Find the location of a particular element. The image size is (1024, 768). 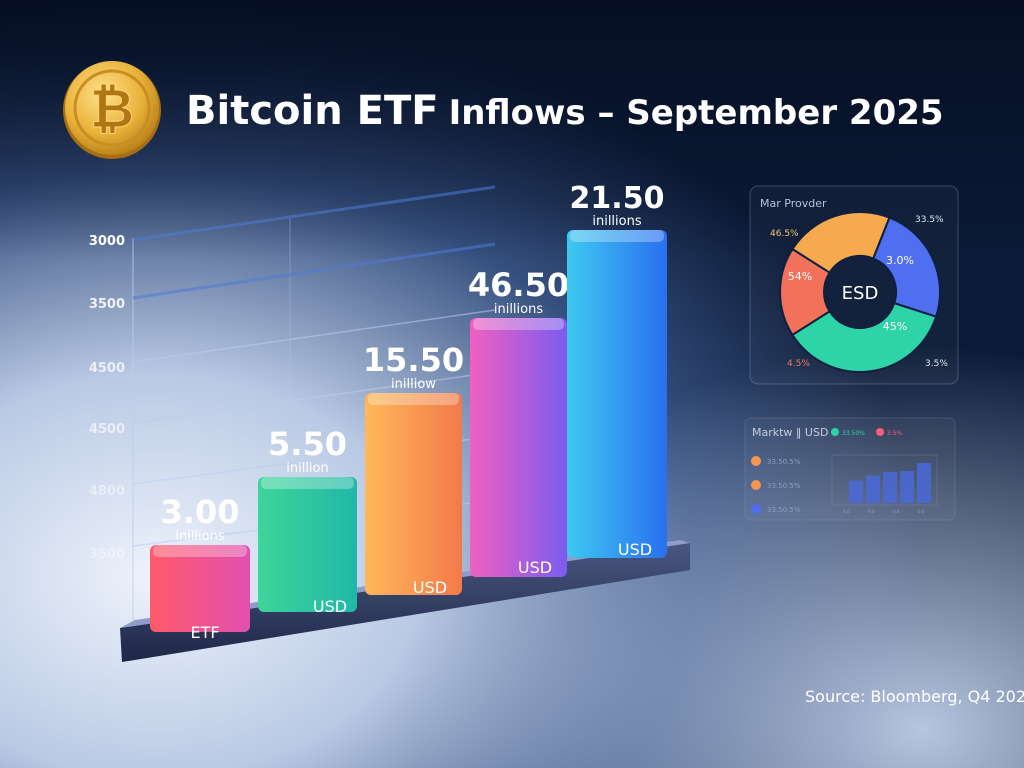

chart-title: Bitcoin ETF Inflows – September 2025 is located at coordinates (565, 111).